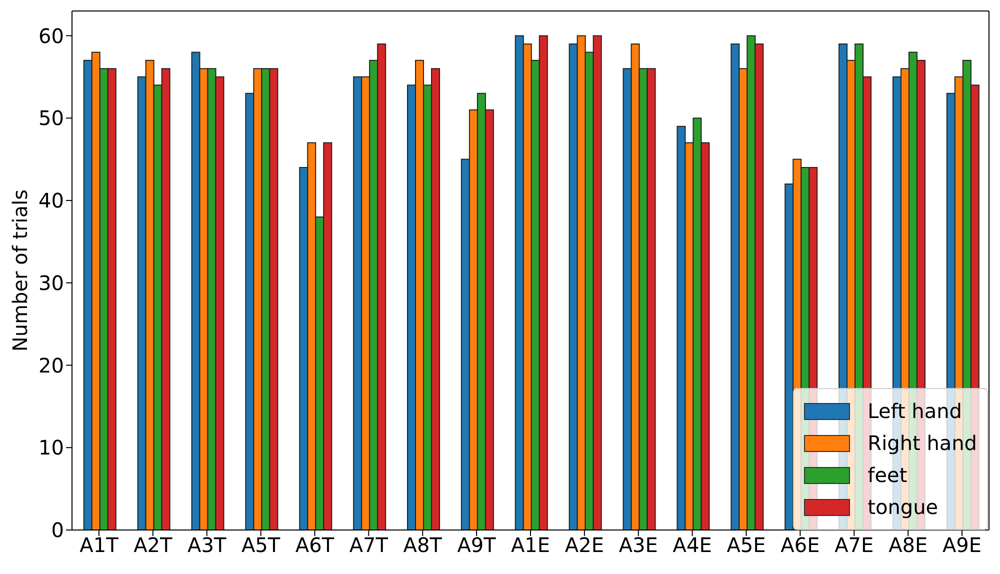 This screenshot has width=1000, height=574. What do you see at coordinates (692, 545) in the screenshot?
I see `x-tick-label: A4E` at bounding box center [692, 545].